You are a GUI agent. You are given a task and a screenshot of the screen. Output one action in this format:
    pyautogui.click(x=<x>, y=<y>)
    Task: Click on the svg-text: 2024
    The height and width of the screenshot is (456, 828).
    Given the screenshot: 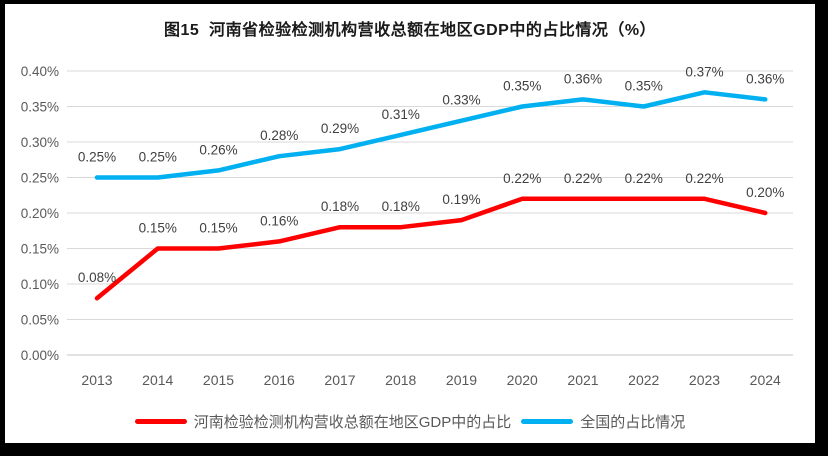 What is the action you would take?
    pyautogui.click(x=765, y=380)
    